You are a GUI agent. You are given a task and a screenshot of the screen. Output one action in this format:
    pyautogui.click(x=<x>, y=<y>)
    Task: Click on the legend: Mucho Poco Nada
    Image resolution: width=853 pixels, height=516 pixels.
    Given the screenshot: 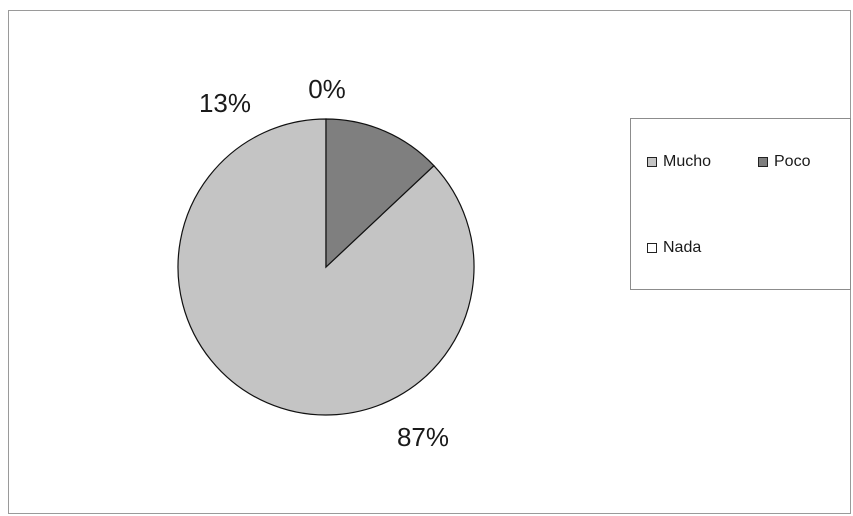 What is the action you would take?
    pyautogui.click(x=740, y=204)
    